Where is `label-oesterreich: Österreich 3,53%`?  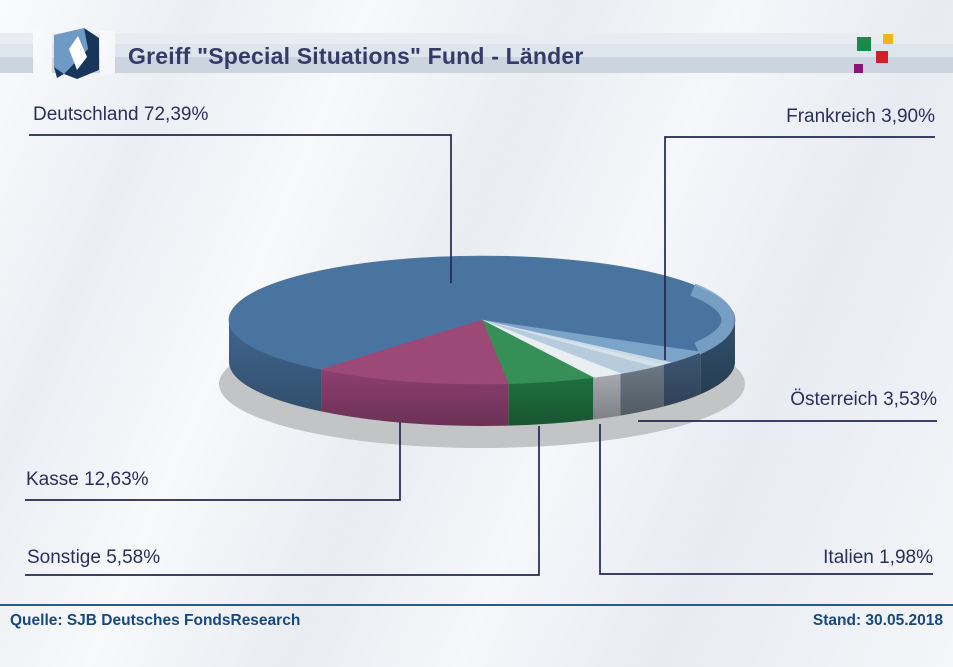 label-oesterreich: Österreich 3,53% is located at coordinates (863, 399).